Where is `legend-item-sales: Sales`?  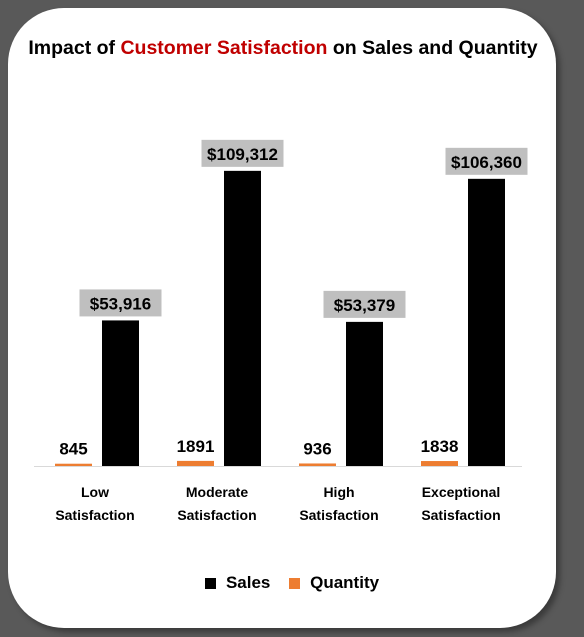
legend-item-sales: Sales is located at coordinates (237, 583).